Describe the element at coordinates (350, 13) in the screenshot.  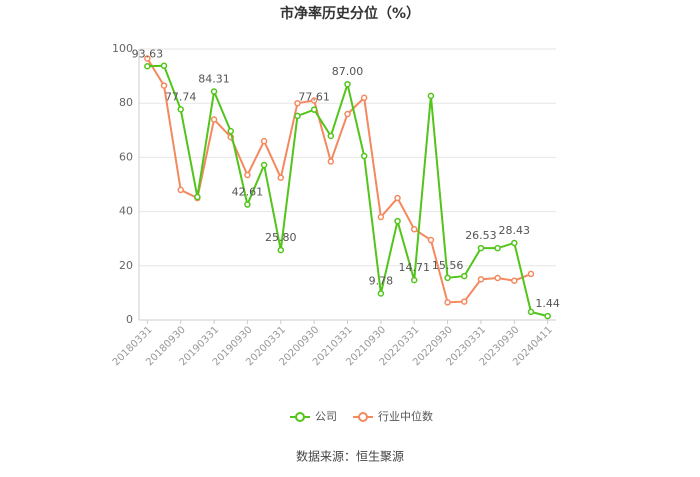
I see `chart-title: 市净率历史分位（%）` at that location.